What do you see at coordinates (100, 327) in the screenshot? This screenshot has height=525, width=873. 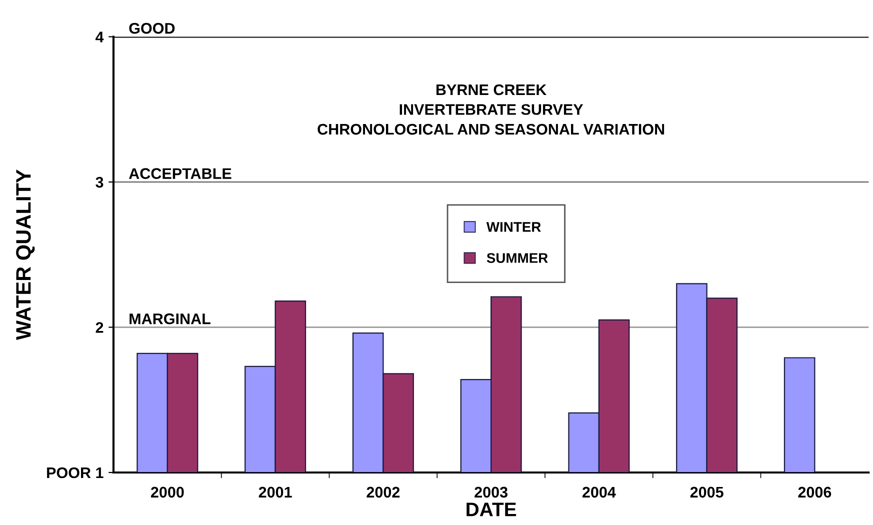 I see `y-tick-label: 2` at bounding box center [100, 327].